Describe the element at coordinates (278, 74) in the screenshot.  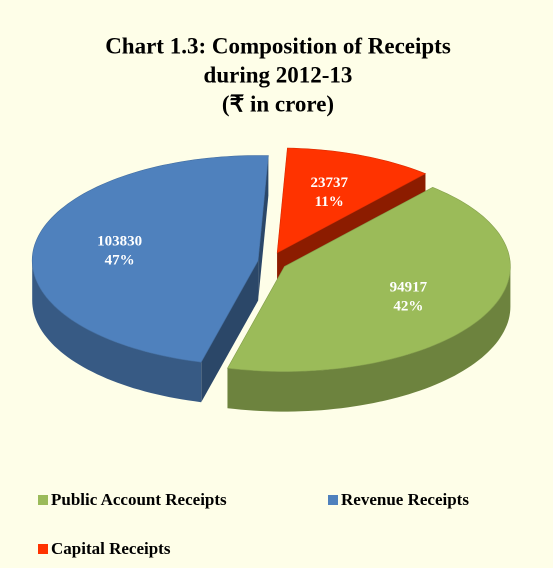
I see `chart-title: during 2012-13` at that location.